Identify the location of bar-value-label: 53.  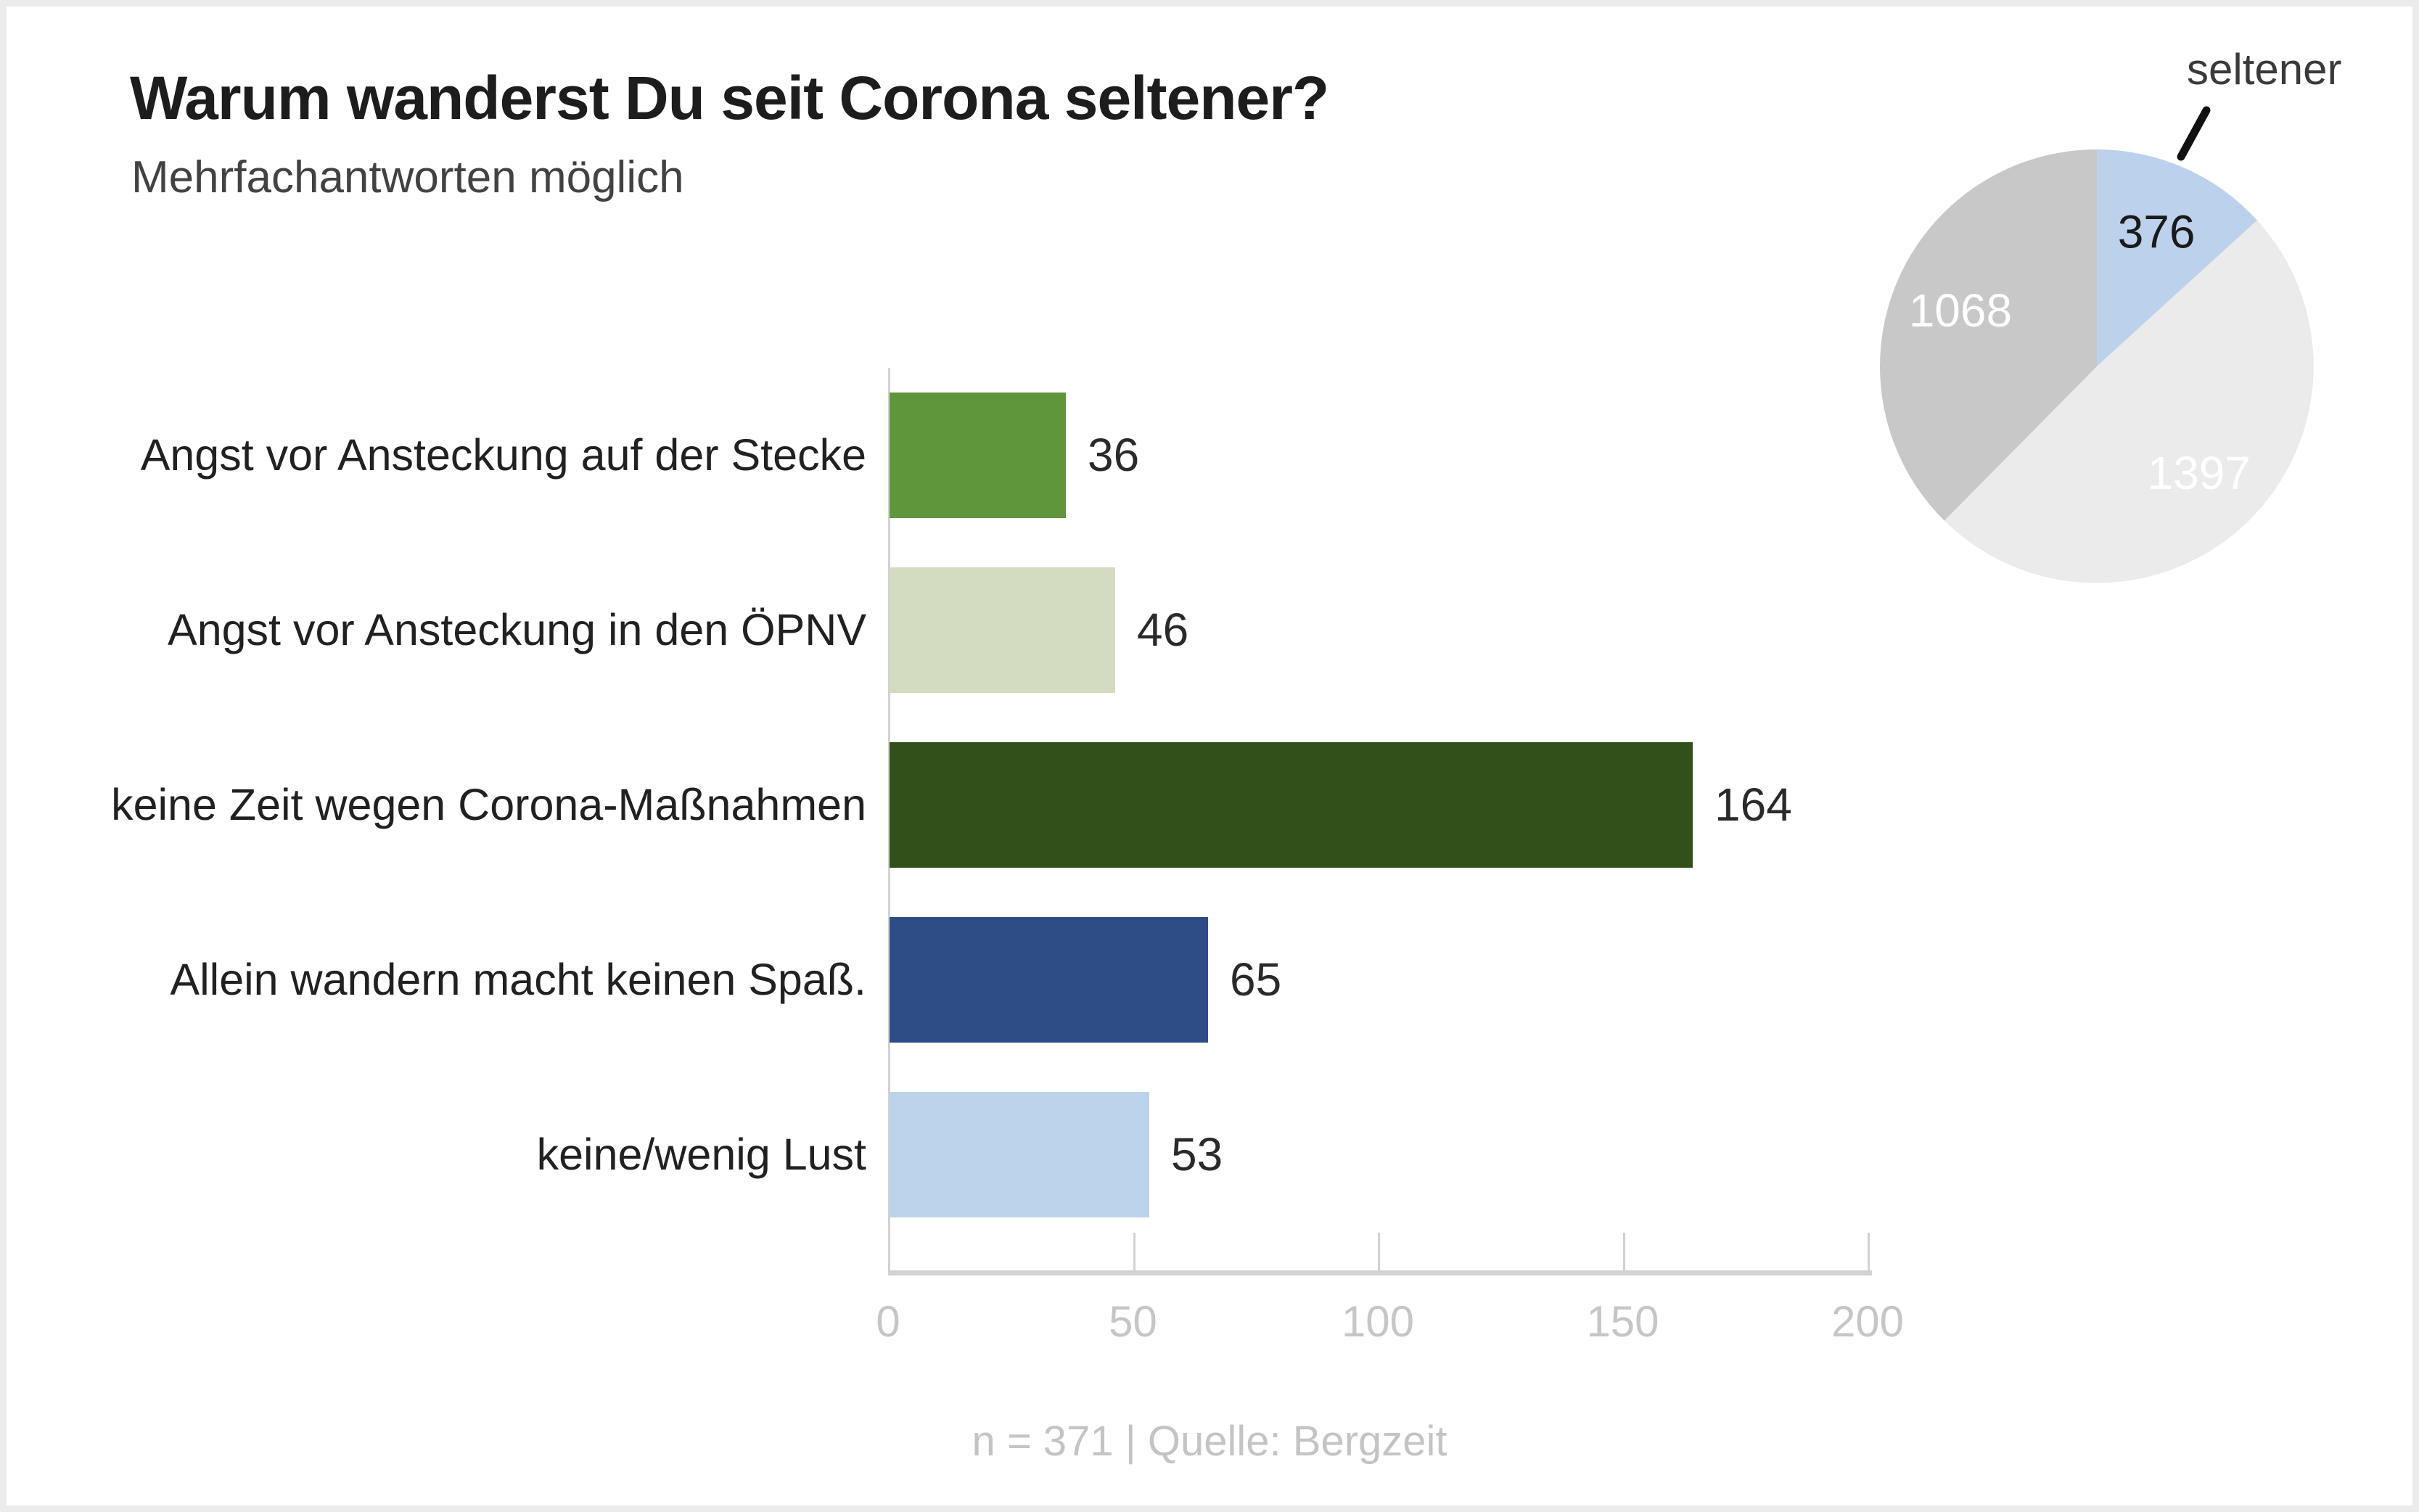
(1197, 1154).